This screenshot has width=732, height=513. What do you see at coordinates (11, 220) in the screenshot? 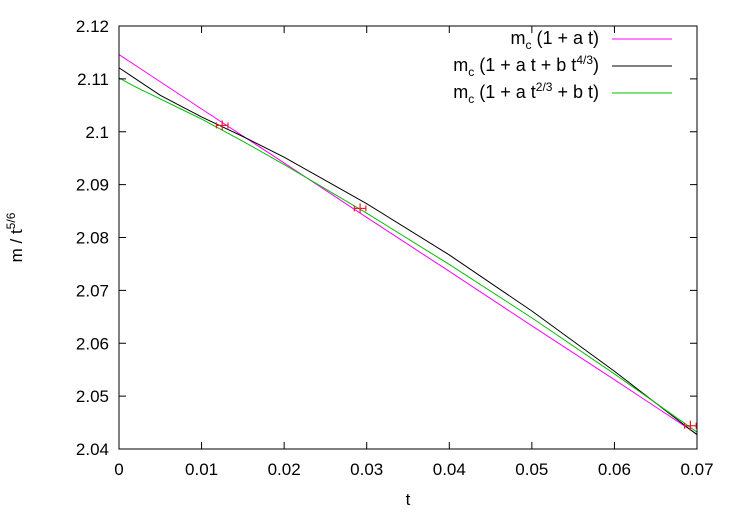
I see `y-axis-label-exponent: 5/6` at bounding box center [11, 220].